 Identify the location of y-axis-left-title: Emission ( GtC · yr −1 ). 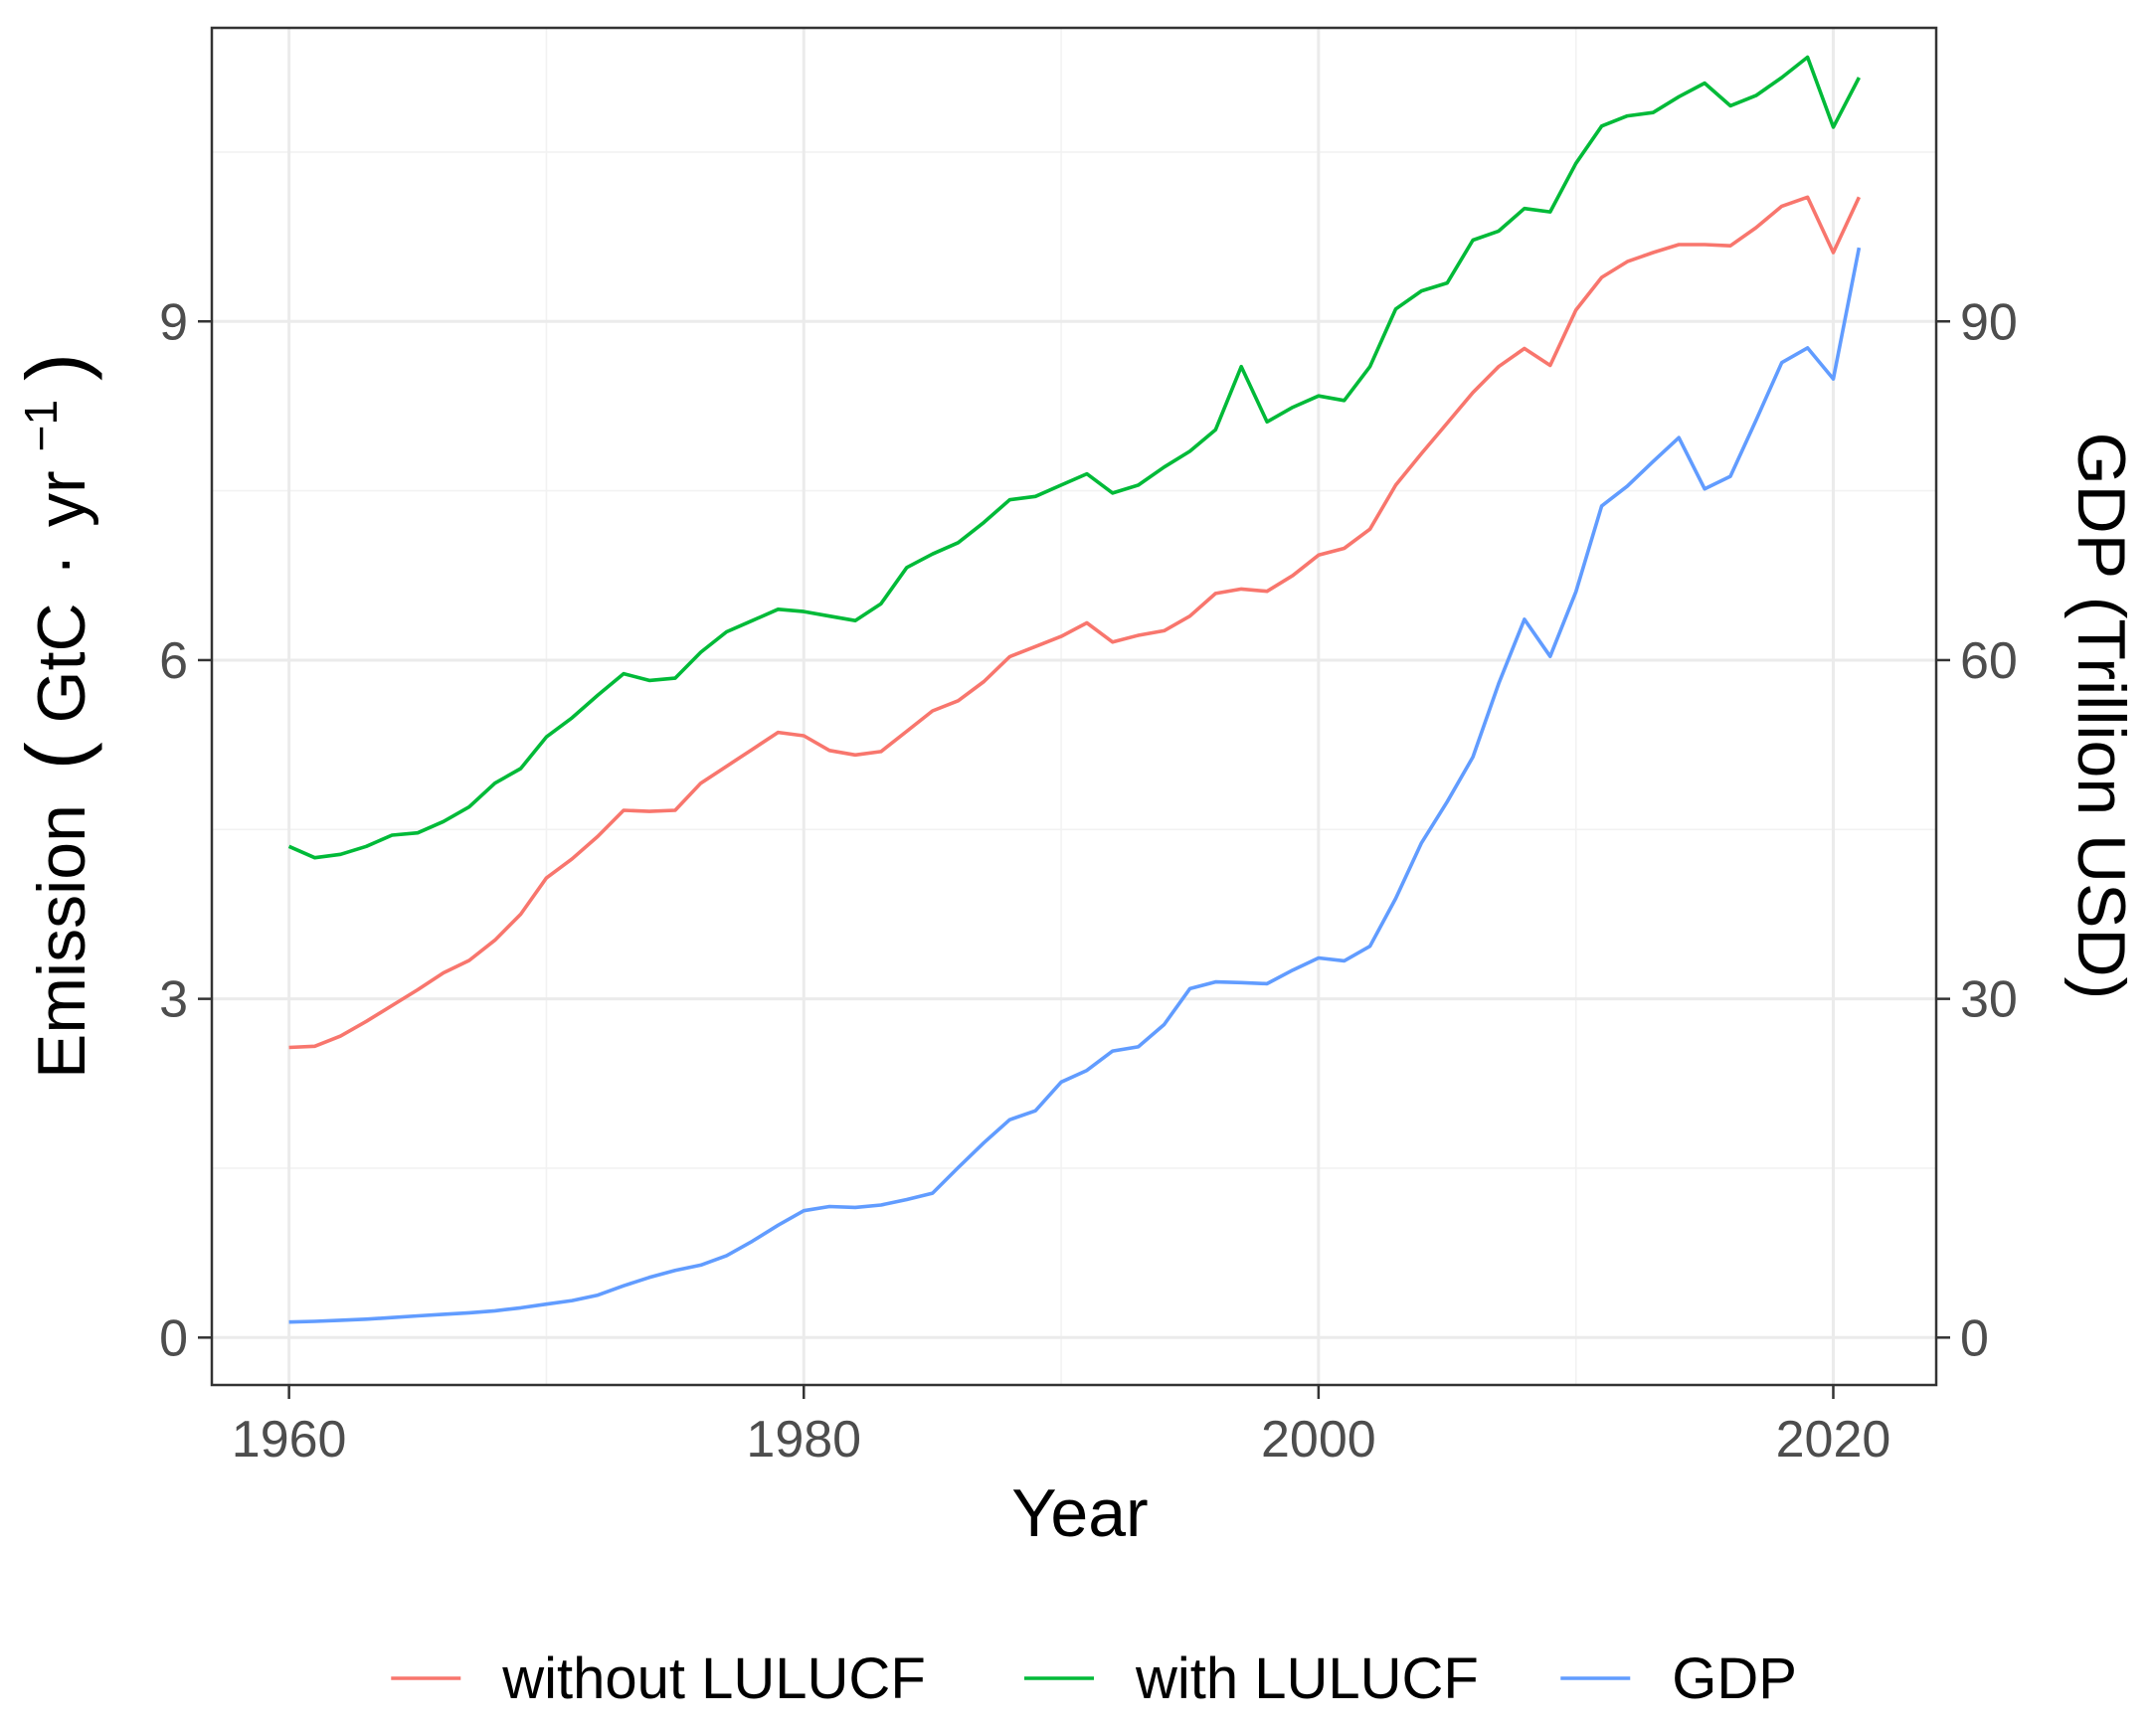
(51, 716).